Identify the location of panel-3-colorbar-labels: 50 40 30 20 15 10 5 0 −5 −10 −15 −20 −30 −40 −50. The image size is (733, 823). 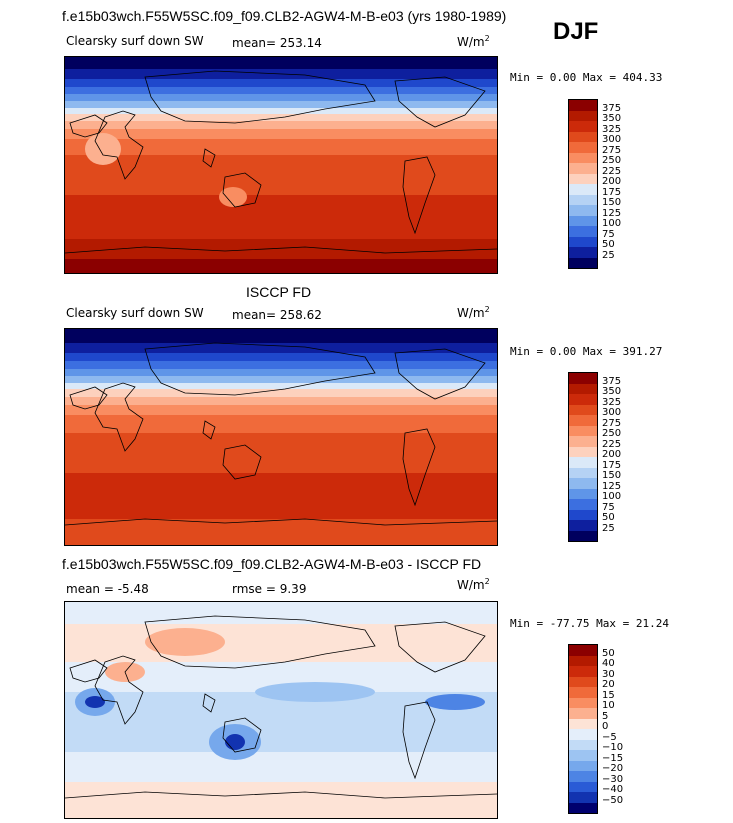
(622, 729).